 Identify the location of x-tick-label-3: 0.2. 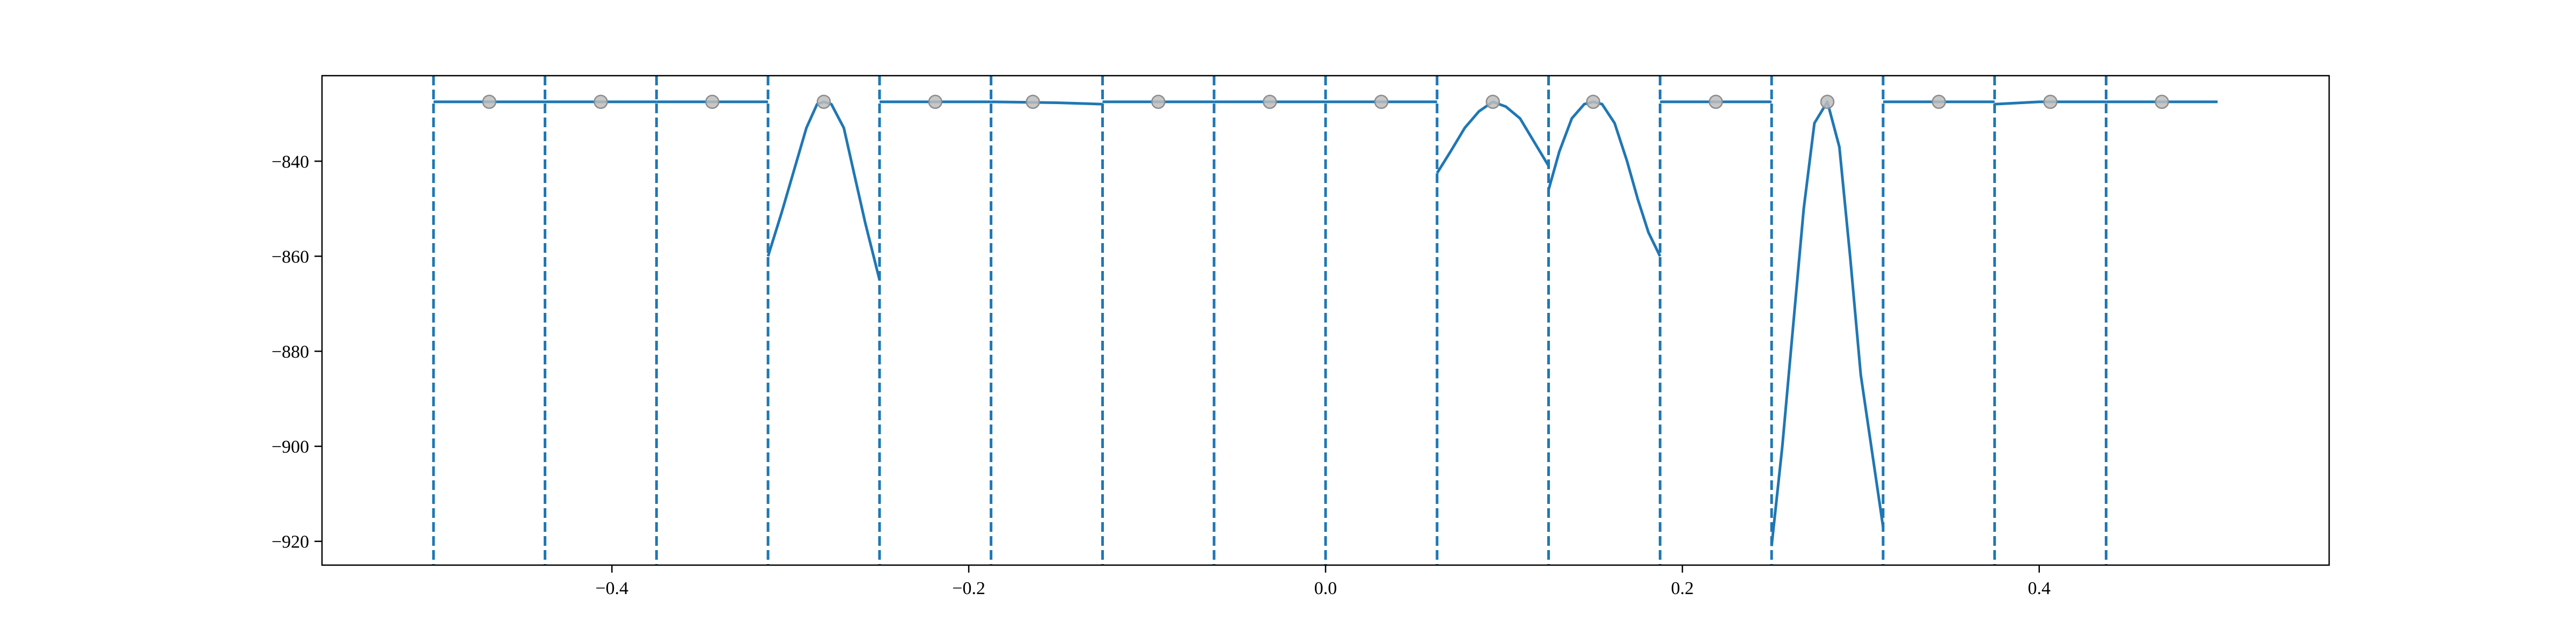
(1682, 588).